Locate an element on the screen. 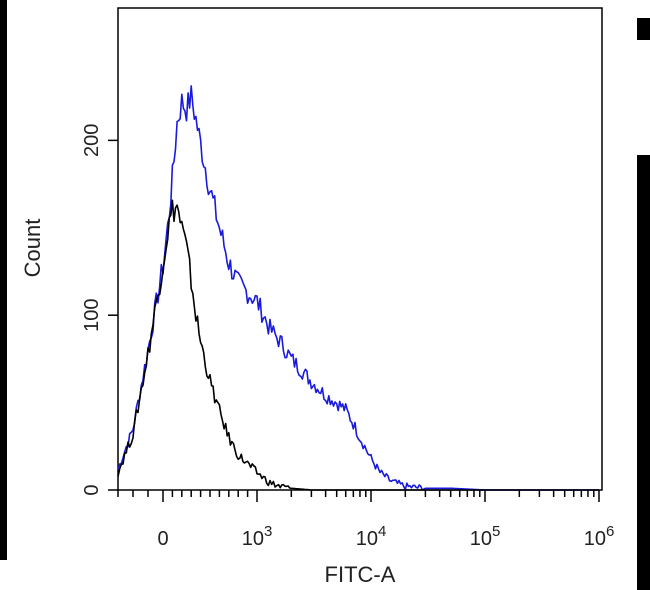 The width and height of the screenshot is (650, 590). y-tick-label: 200 is located at coordinates (92, 140).